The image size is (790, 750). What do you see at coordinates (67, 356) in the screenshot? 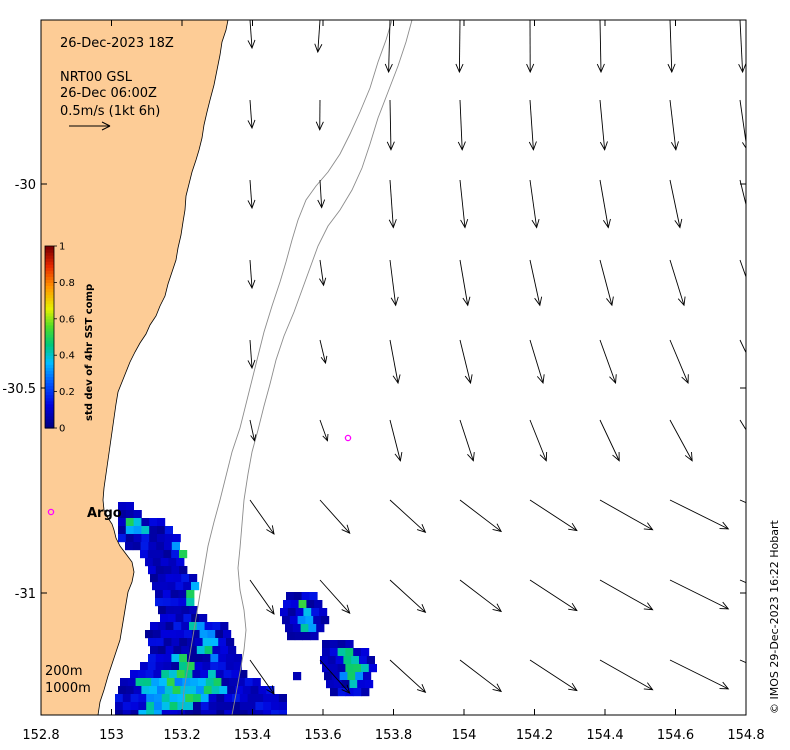
I see `colorbar-tick-label: 0.4` at bounding box center [67, 356].